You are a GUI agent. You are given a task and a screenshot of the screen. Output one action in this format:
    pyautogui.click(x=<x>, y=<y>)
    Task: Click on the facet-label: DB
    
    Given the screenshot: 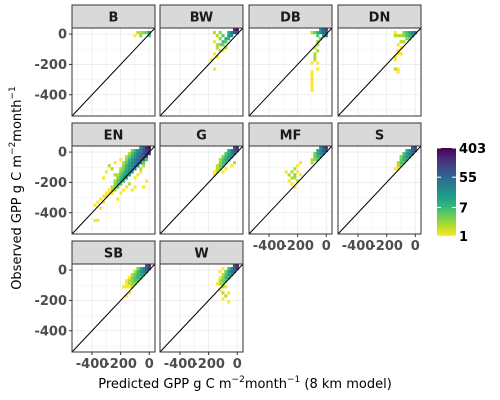 What is the action you would take?
    pyautogui.click(x=290, y=18)
    